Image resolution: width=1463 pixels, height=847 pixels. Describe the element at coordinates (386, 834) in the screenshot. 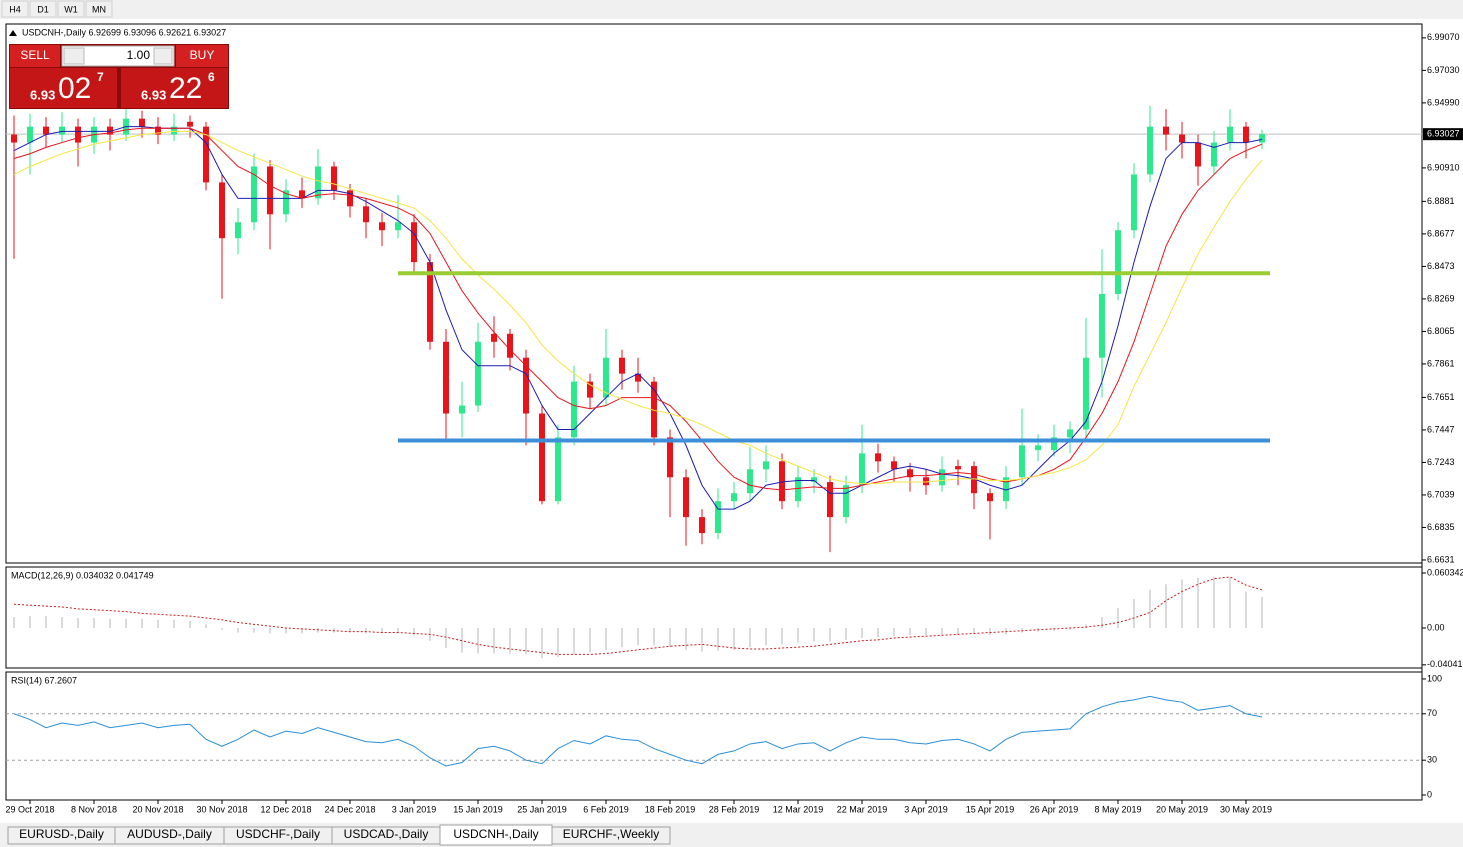

I see `symbol-tab-label: USDCAD-,Daily` at that location.